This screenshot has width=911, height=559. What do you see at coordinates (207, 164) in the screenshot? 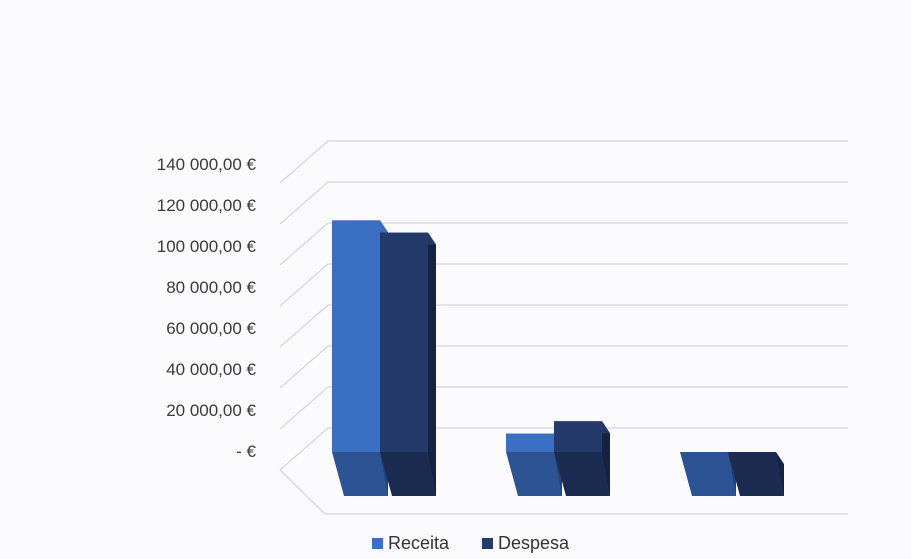
I see `y-tick-label: 140 000,00 €` at bounding box center [207, 164].